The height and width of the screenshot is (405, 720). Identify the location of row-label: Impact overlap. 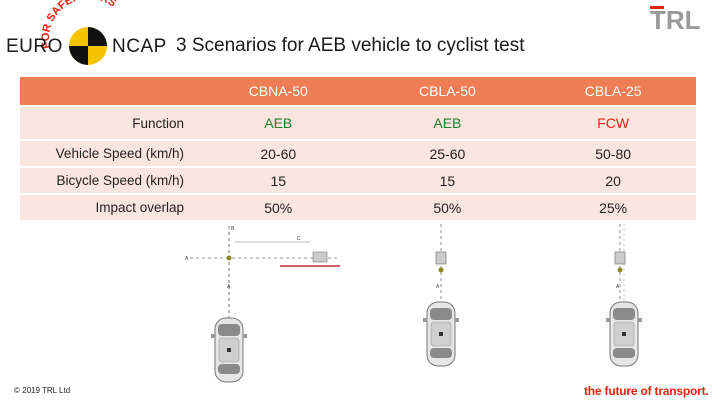
(106, 207).